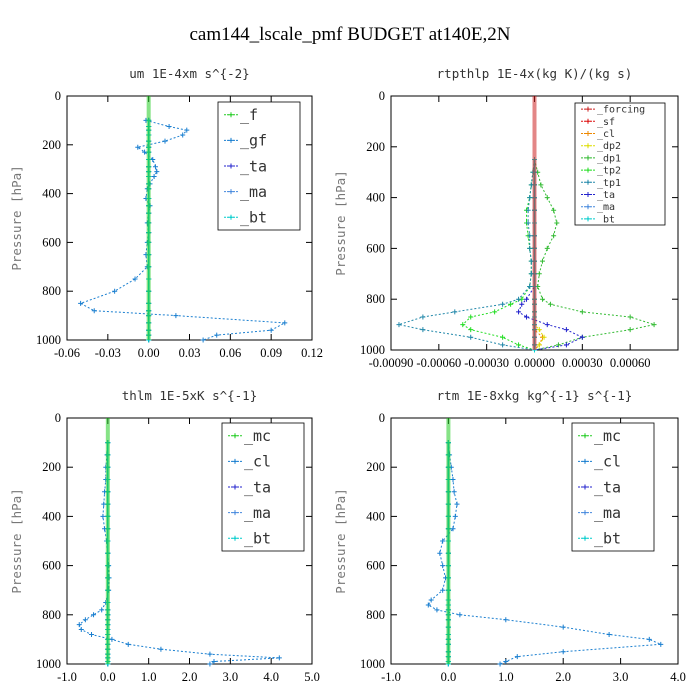  What do you see at coordinates (535, 73) in the screenshot?
I see `panel-title: rtpthlp 1E-4x(kg K)/(kg s)` at bounding box center [535, 73].